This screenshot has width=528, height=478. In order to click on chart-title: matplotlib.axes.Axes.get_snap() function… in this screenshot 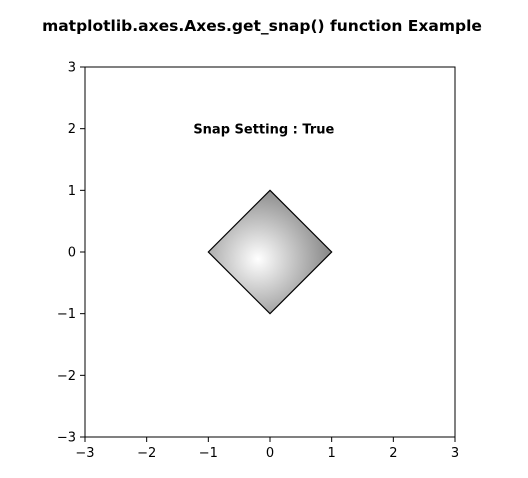, I will do `click(262, 26)`.